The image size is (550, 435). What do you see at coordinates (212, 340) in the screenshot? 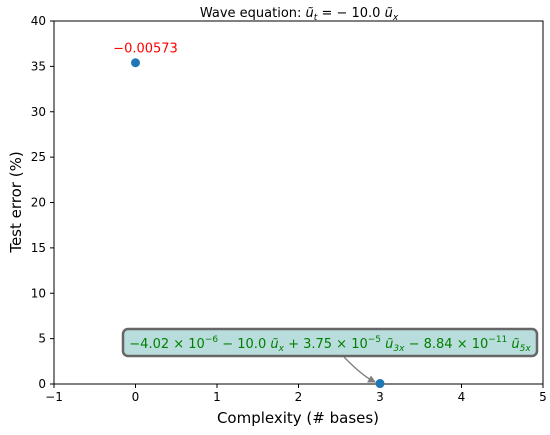
I see `eq-c0-exp: −6` at bounding box center [212, 340].